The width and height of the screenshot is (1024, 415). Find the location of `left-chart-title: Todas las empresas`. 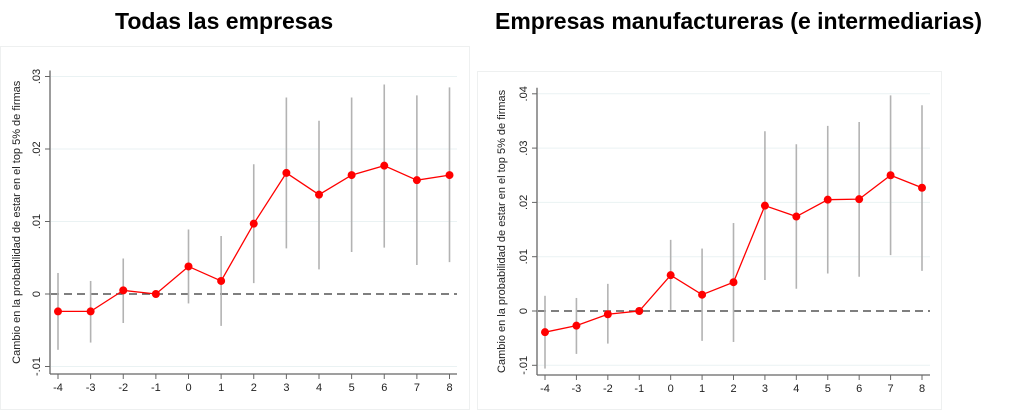

left-chart-title: Todas las empresas is located at coordinates (224, 21).